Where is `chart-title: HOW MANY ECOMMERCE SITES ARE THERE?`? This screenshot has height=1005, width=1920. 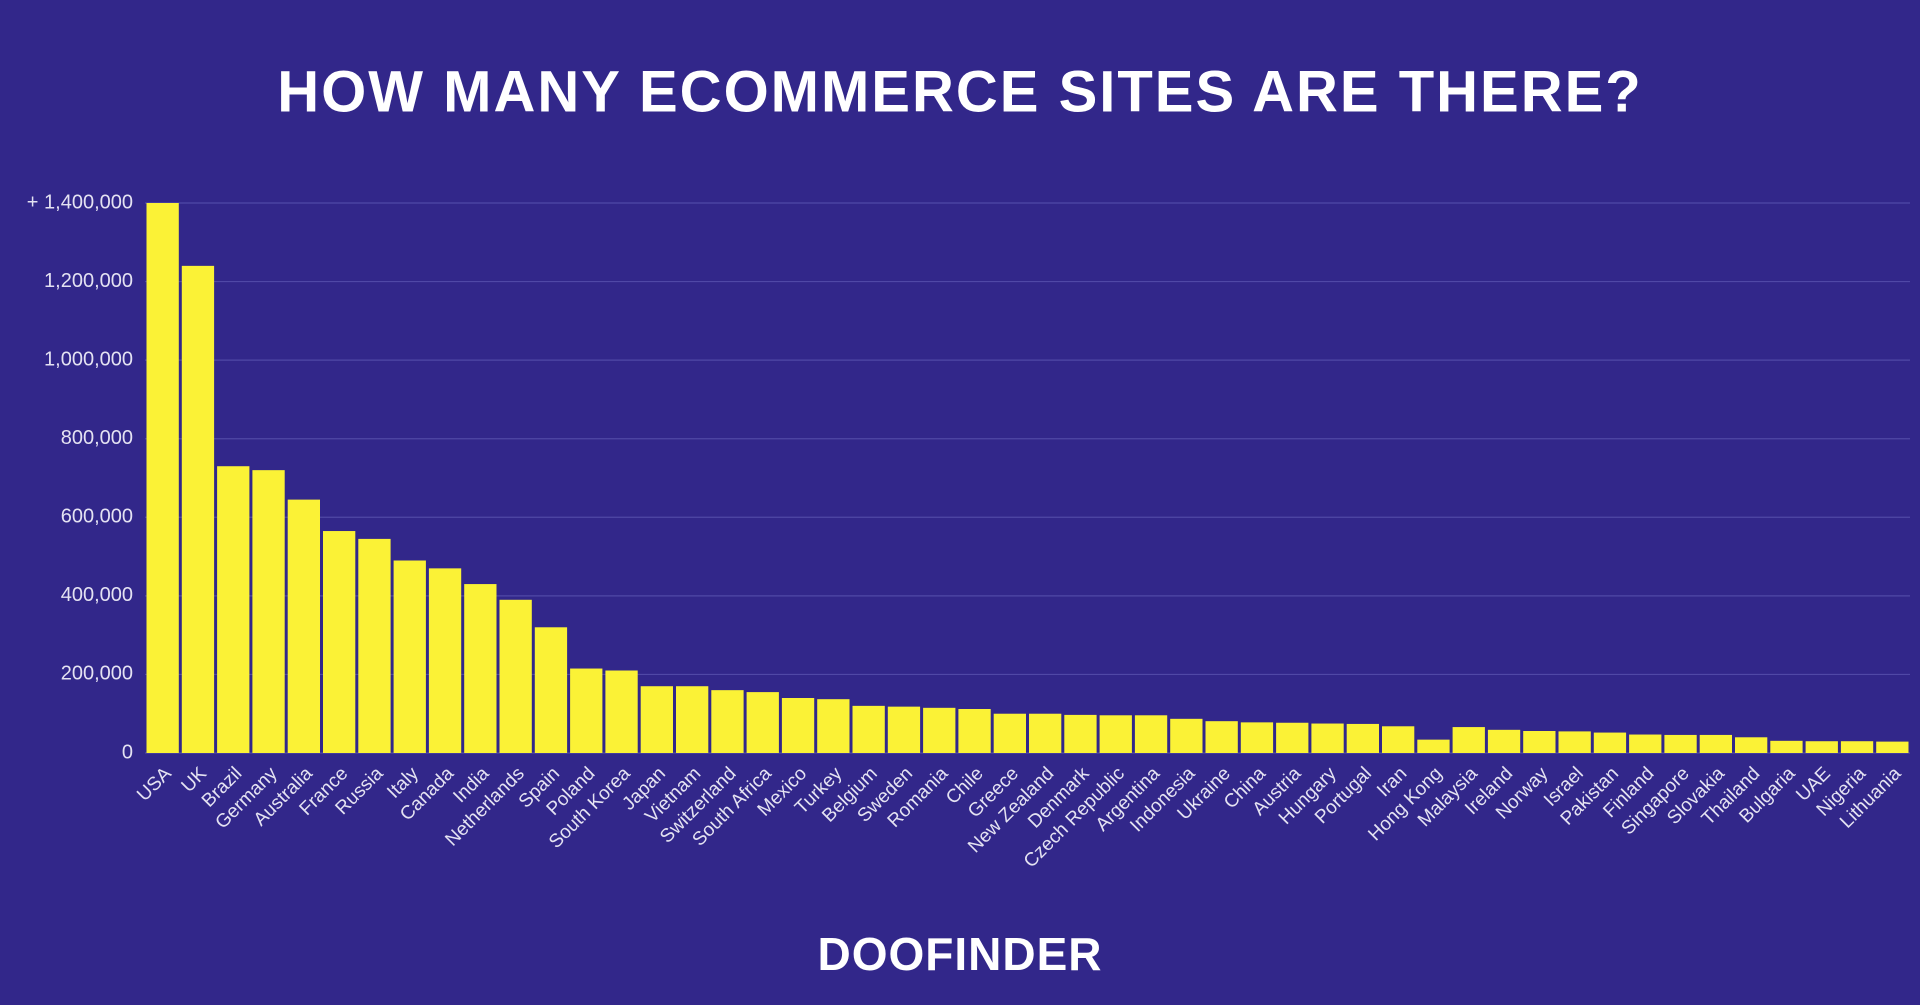
chart-title: HOW MANY ECOMMERCE SITES ARE THERE? is located at coordinates (959, 91).